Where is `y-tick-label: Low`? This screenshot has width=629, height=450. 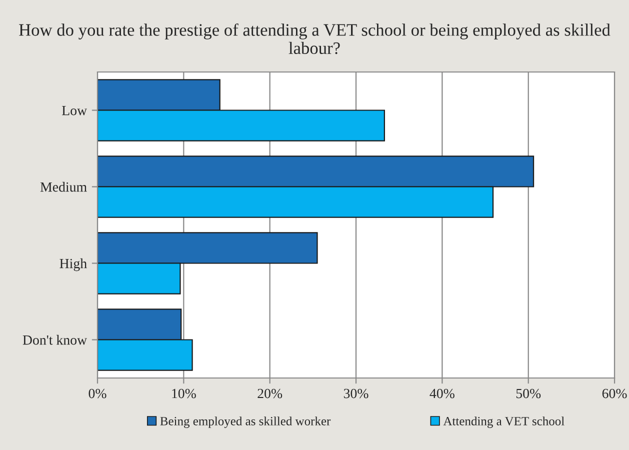 y-tick-label: Low is located at coordinates (75, 111).